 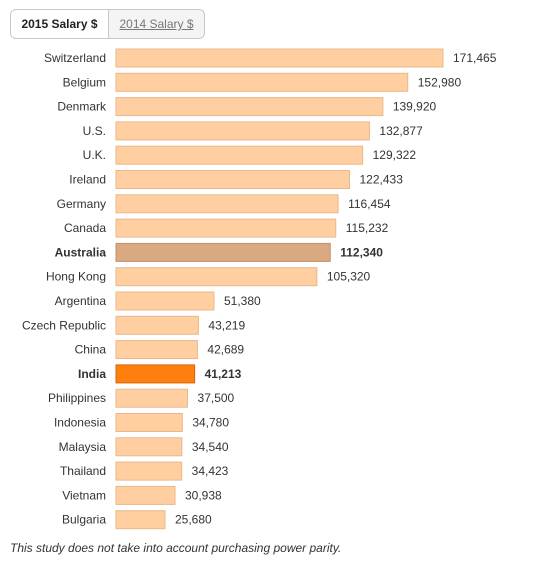 What do you see at coordinates (210, 423) in the screenshot?
I see `value-label-indonesia: 34,780` at bounding box center [210, 423].